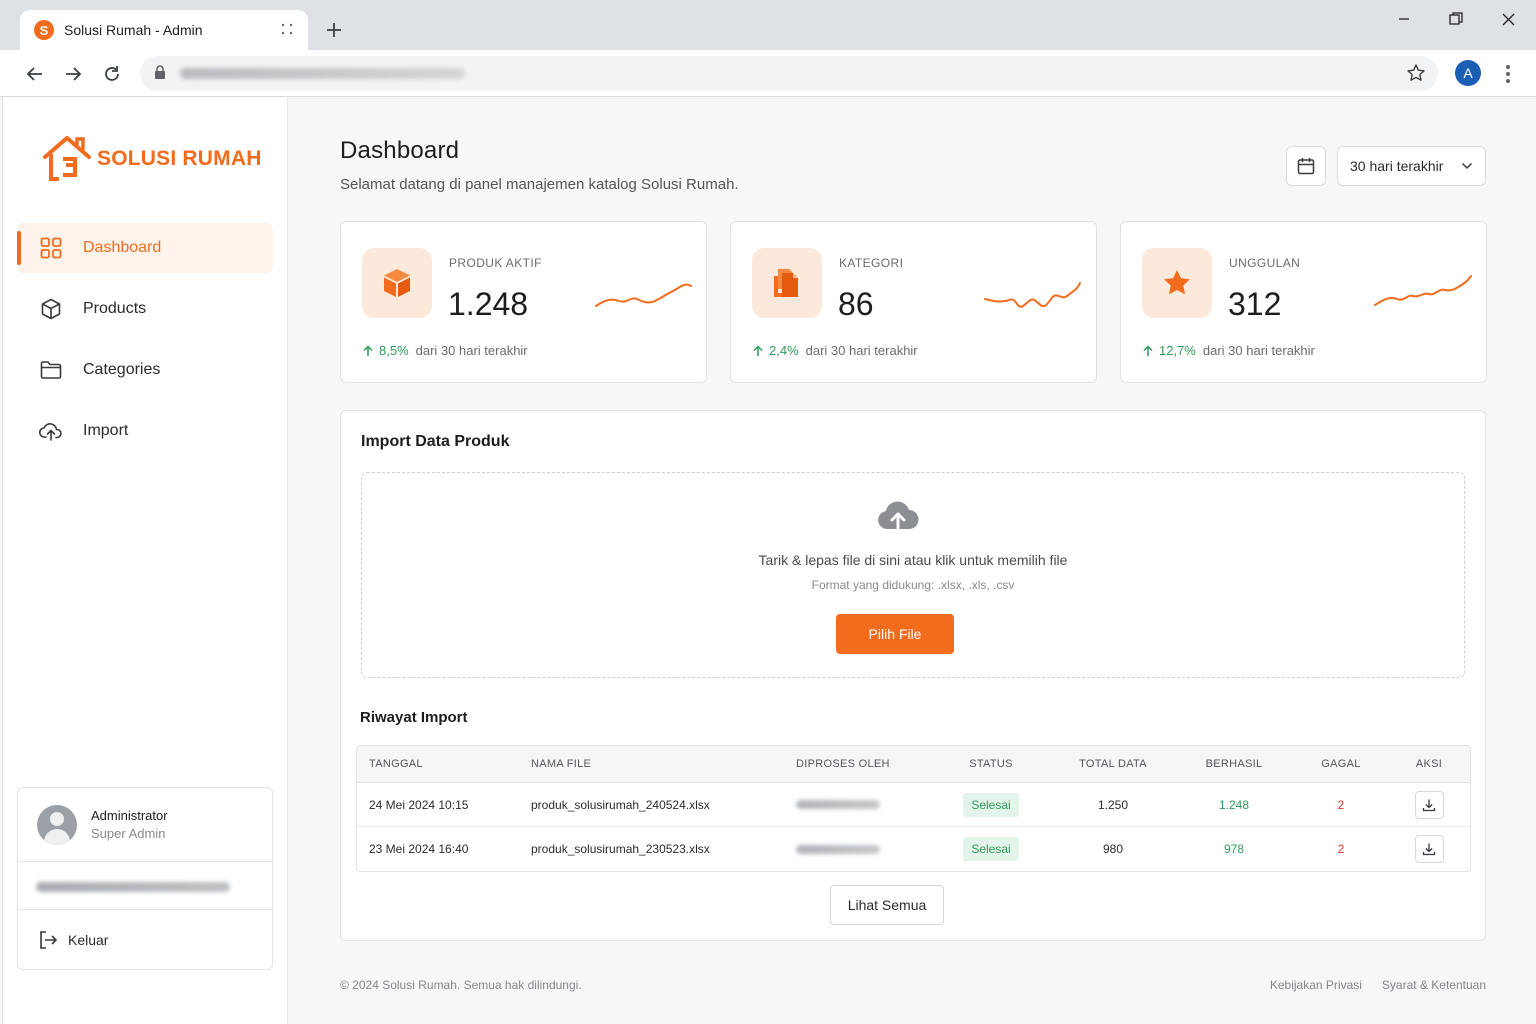 This screenshot has width=1536, height=1024. Describe the element at coordinates (1378, 985) in the screenshot. I see `footer-links: Kebijakan Privasi Syarat & Ketentuan` at that location.